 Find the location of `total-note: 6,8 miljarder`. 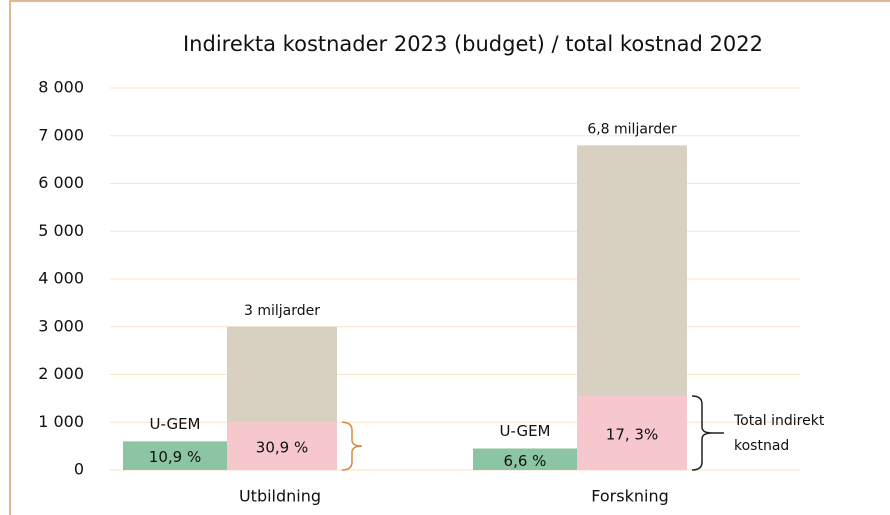

total-note: 6,8 miljarder is located at coordinates (632, 129).